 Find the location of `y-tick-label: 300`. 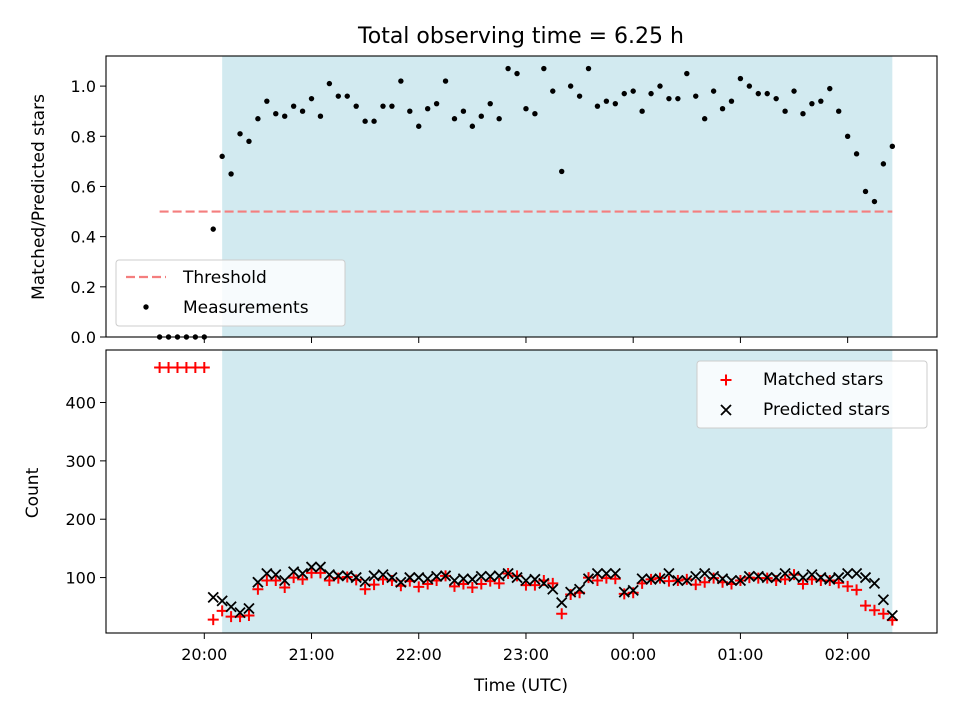

y-tick-label: 300 is located at coordinates (80, 461).